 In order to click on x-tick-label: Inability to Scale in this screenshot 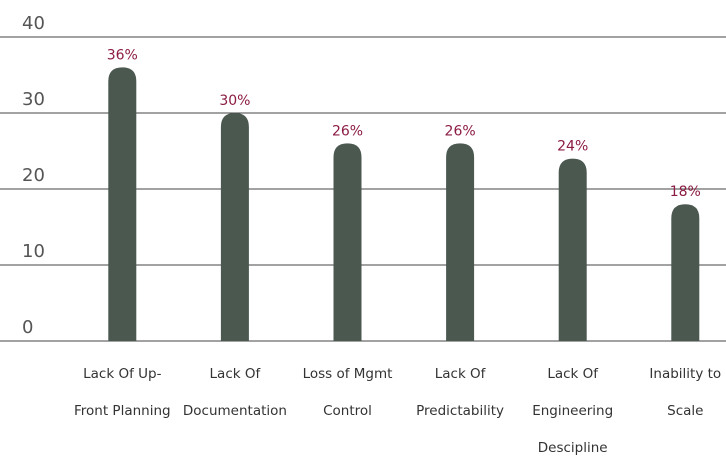, I will do `click(685, 392)`.